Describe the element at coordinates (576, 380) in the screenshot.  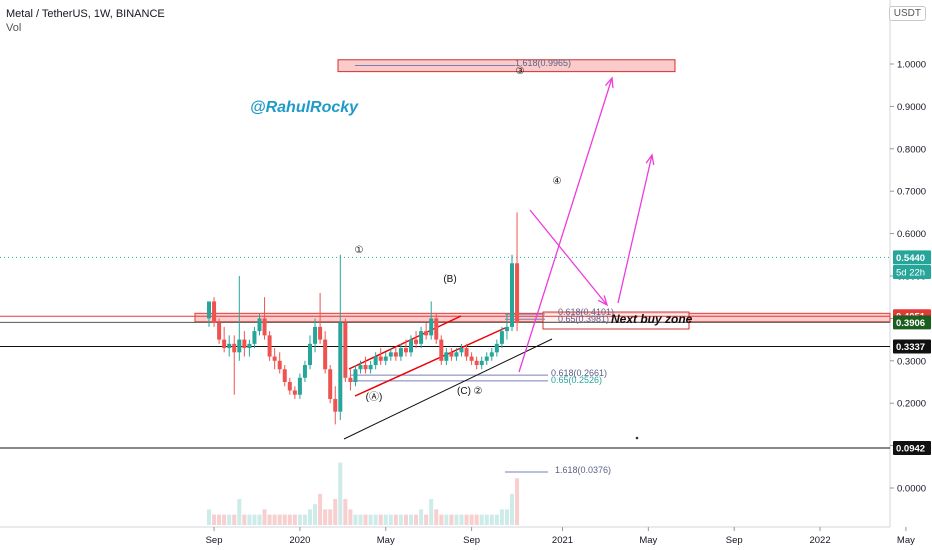
I see `fib-label: 0.65(0.2526)` at that location.